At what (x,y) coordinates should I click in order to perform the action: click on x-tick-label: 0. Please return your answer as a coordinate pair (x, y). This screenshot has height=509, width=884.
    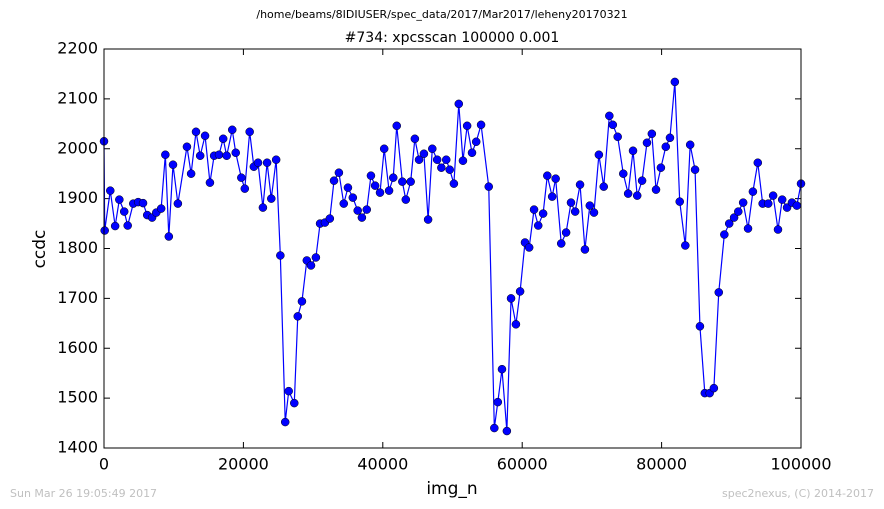
    Looking at the image, I should click on (104, 464).